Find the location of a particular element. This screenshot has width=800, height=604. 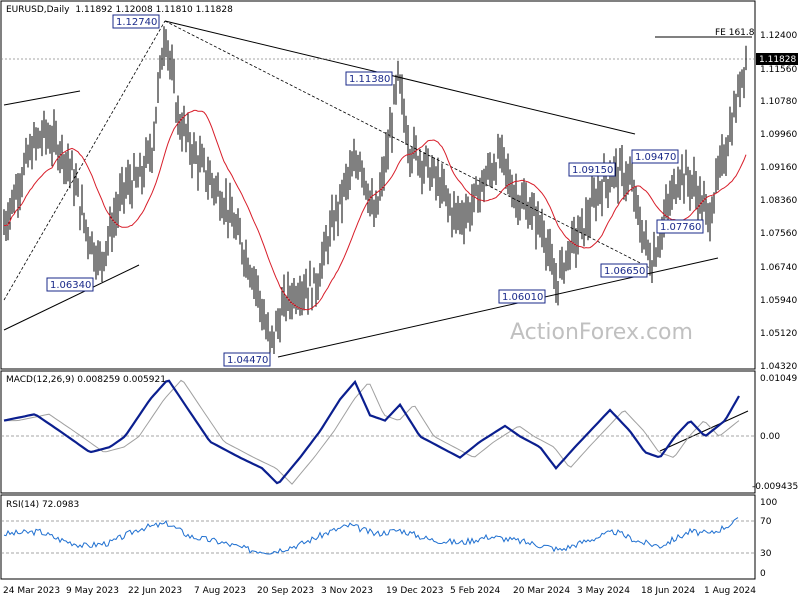

x-tick: 18 Jun 2024 is located at coordinates (668, 591).